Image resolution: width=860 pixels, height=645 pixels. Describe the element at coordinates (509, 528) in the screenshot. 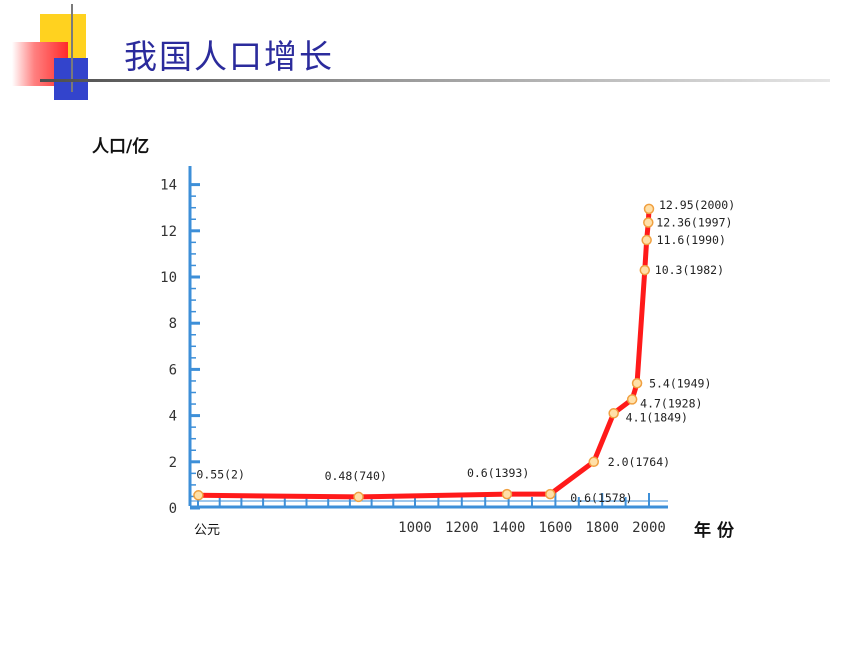

I see `x-tick-label: 1400` at that location.